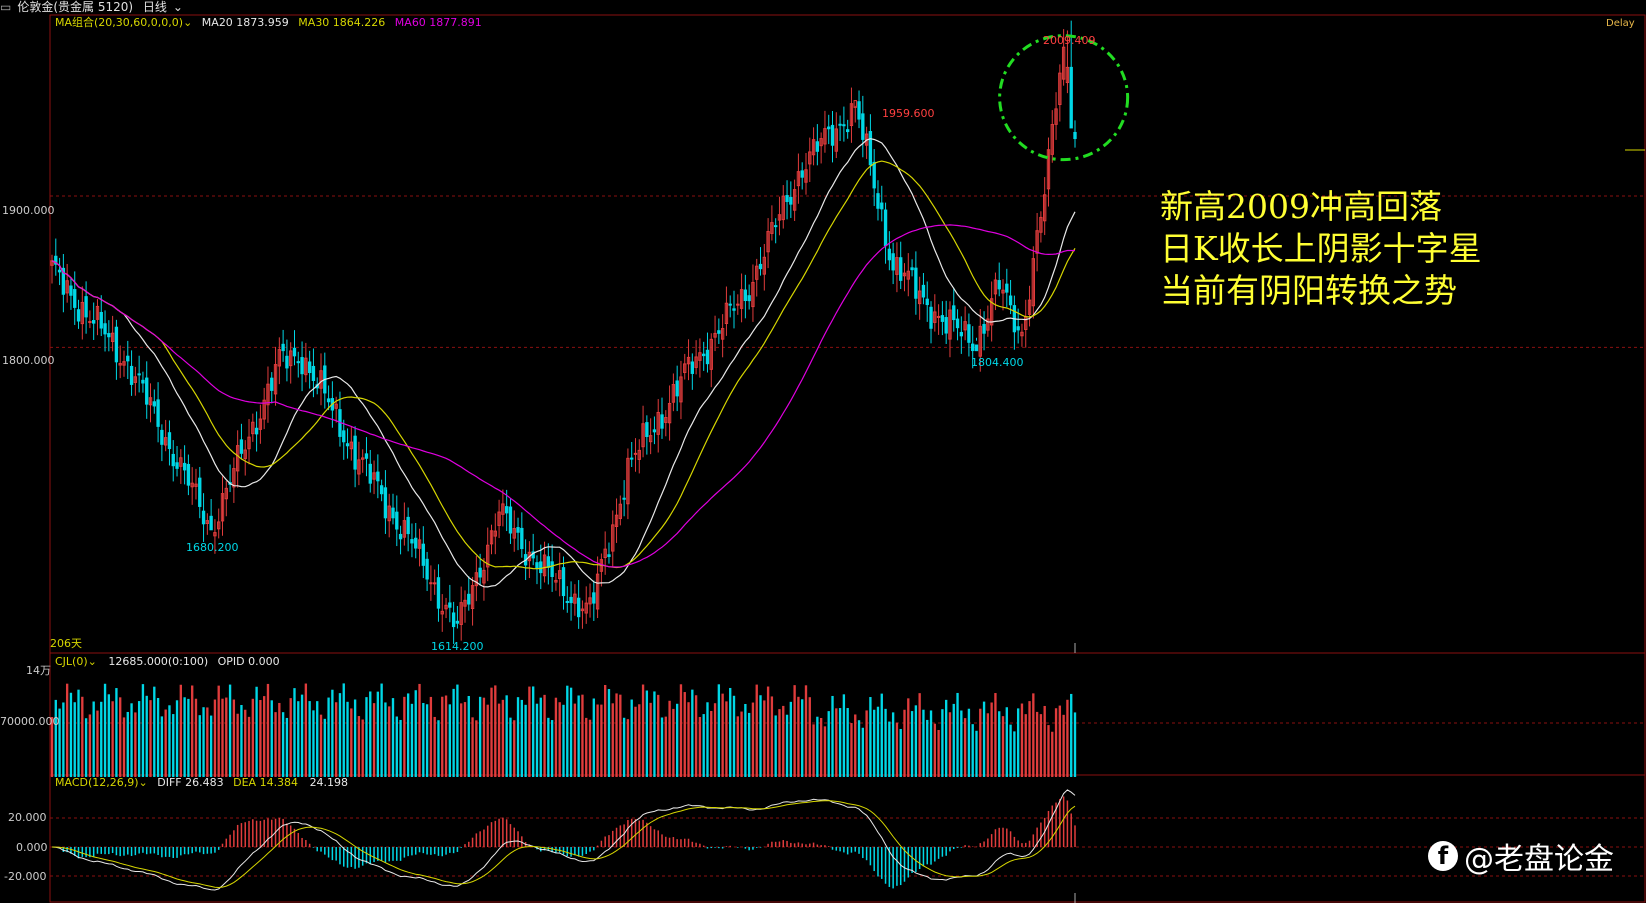 This screenshot has height=903, width=1646. What do you see at coordinates (71, 661) in the screenshot?
I see `volume-legend-name: CJL(0)` at bounding box center [71, 661].